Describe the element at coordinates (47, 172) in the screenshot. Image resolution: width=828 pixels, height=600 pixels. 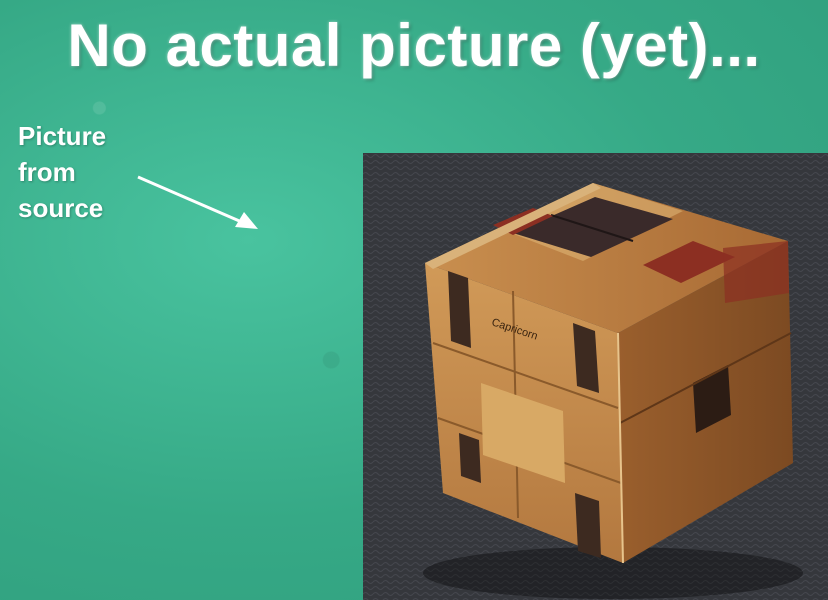
I see `caption-line-2: from` at that location.